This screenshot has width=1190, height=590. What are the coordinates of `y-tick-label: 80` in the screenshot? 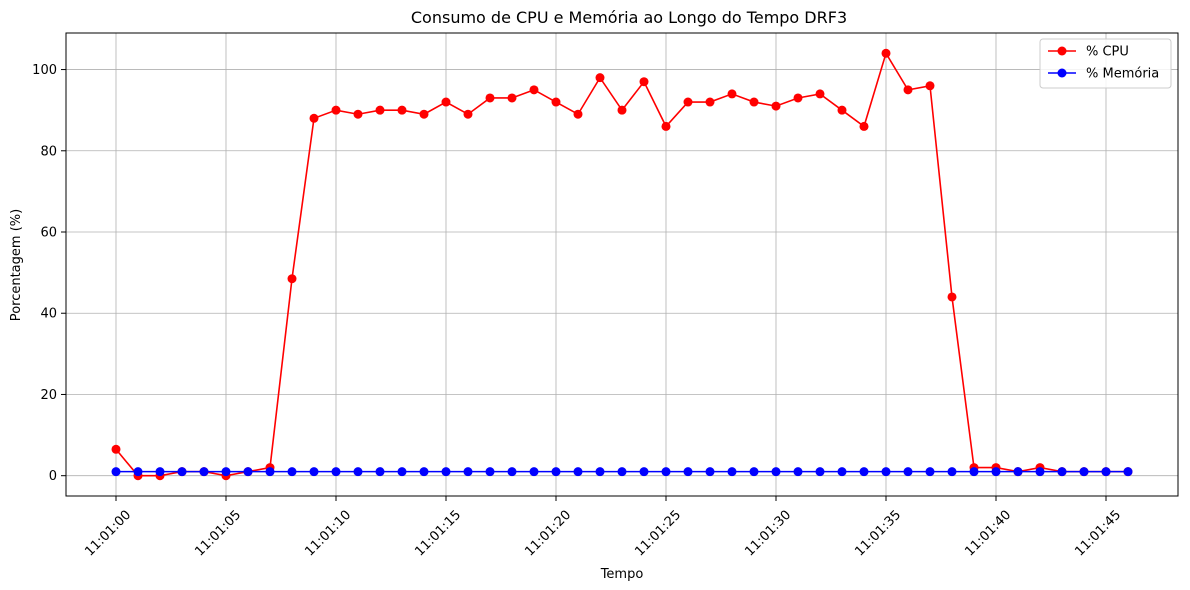 It's located at (48, 151).